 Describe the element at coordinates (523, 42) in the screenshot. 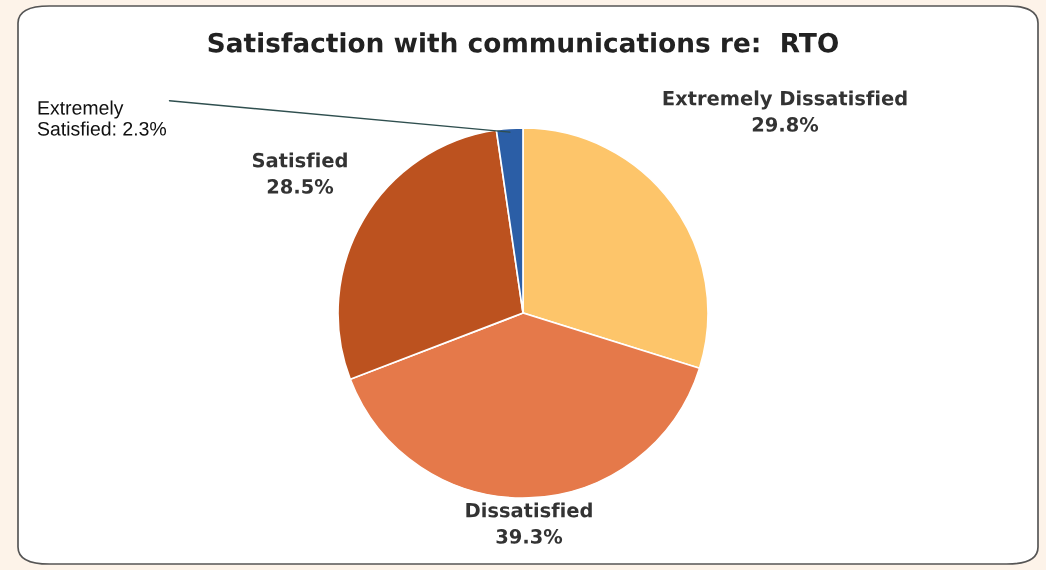

I see `chart-title: Satisfaction with communications re: RTO` at that location.